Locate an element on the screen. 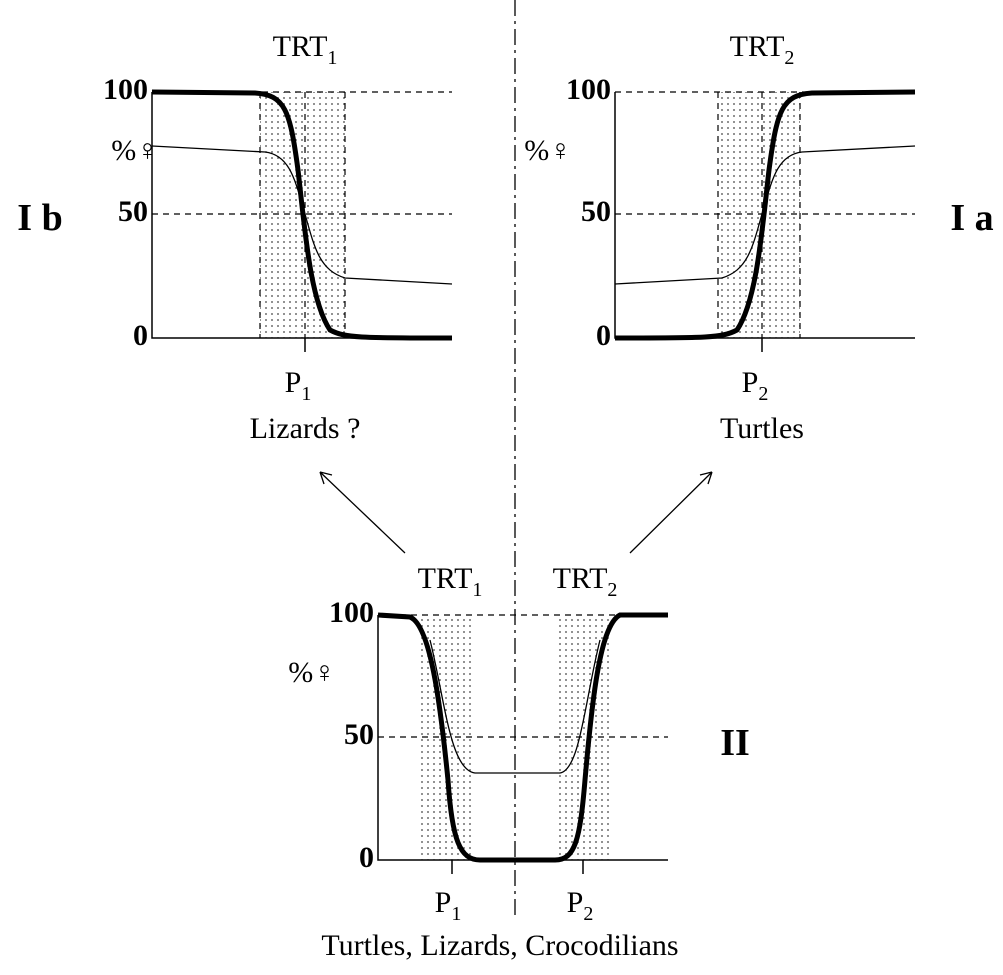 This screenshot has width=1003, height=975. axes is located at coordinates (522, 744).